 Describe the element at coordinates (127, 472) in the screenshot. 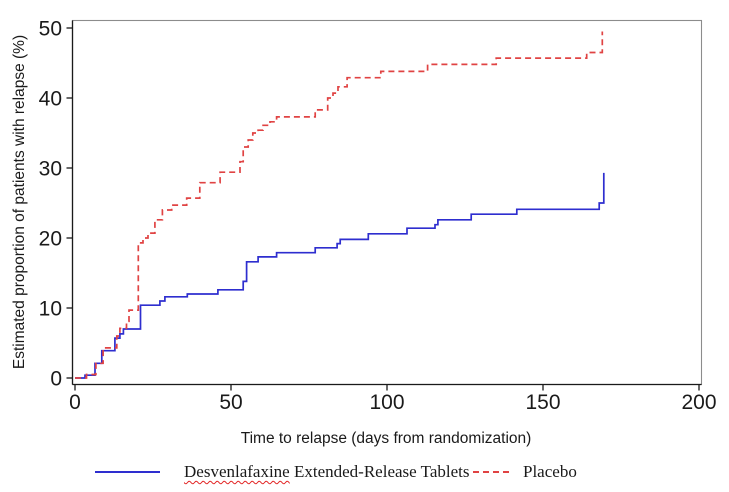

I see `legend-line-swatch-desvenlafaxine` at that location.